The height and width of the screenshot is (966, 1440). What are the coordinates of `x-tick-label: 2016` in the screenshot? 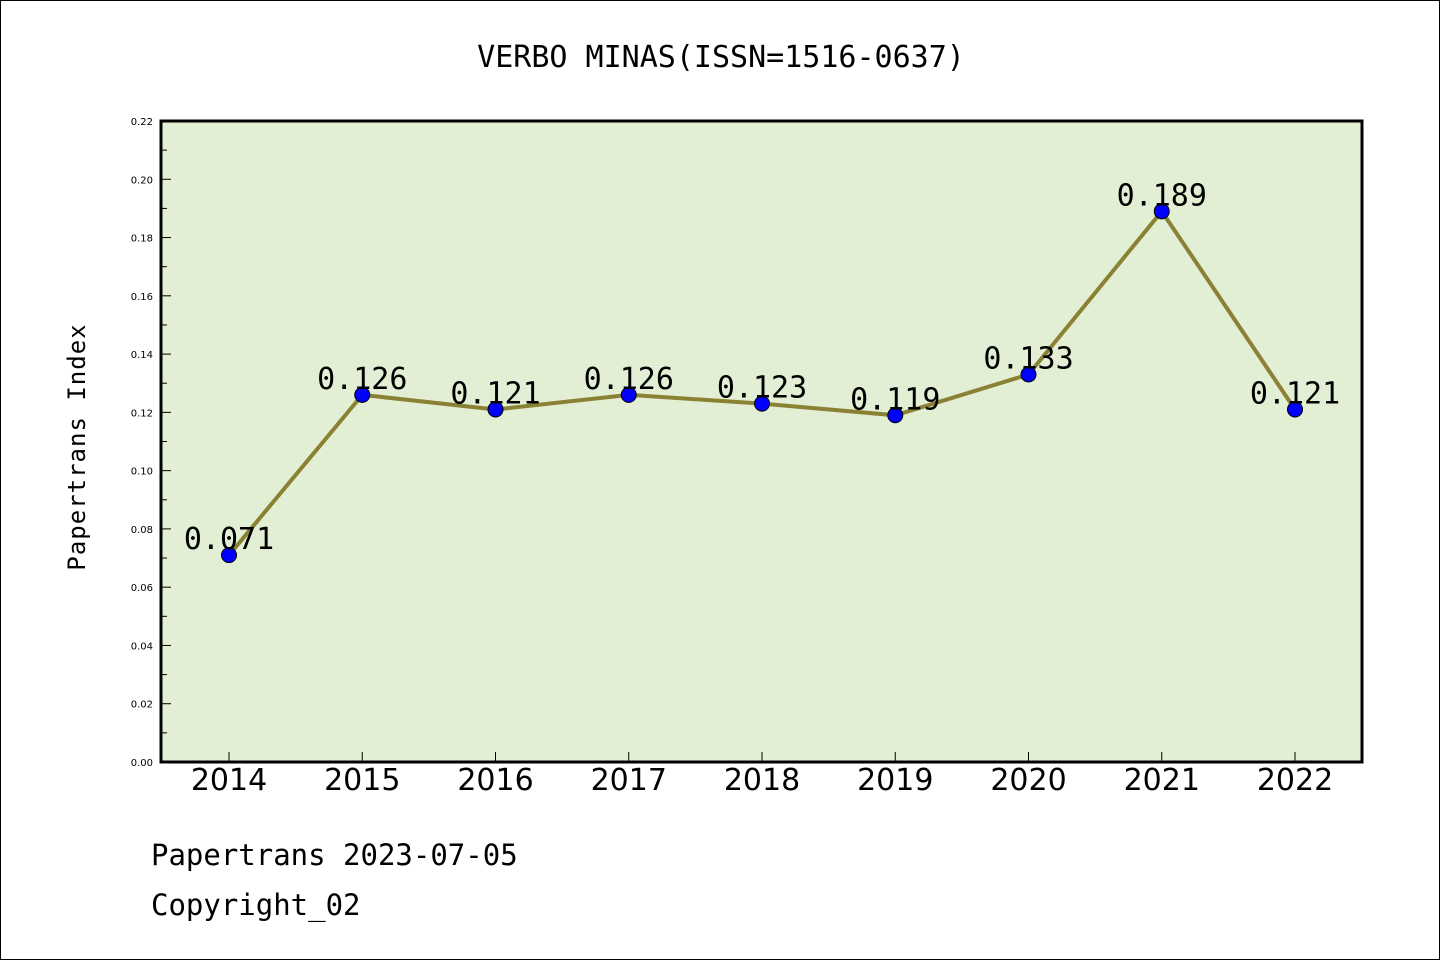 It's located at (495, 780).